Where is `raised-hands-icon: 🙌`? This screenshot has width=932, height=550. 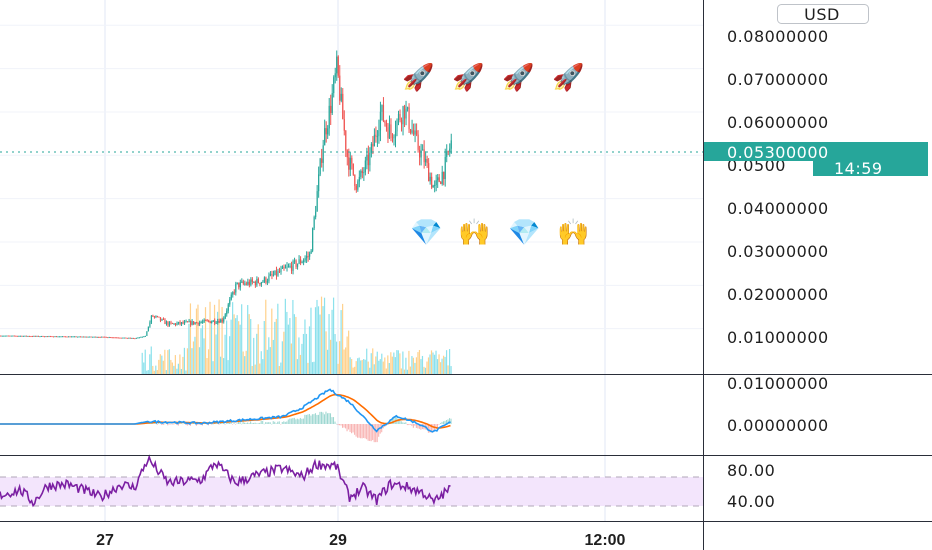
raised-hands-icon: 🙌 is located at coordinates (573, 233).